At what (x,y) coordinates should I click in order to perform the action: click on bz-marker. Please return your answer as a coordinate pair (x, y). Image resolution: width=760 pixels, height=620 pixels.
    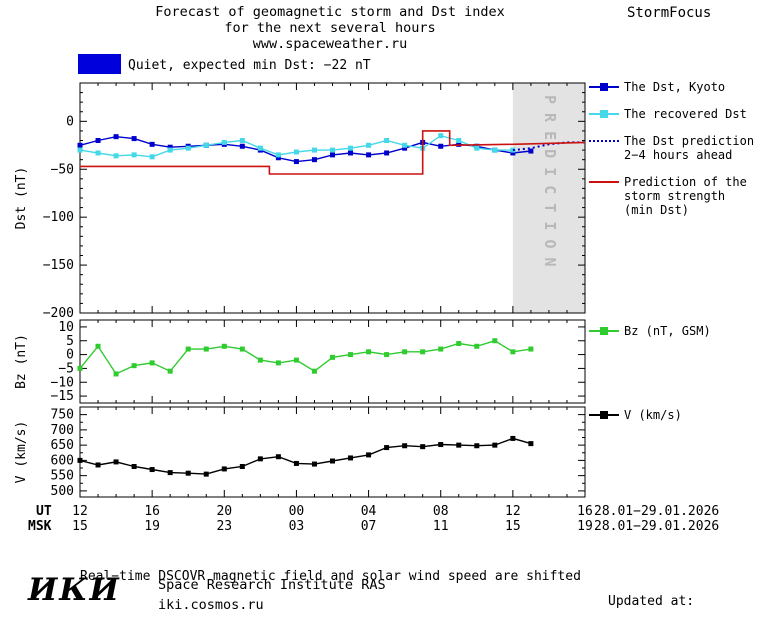
    Looking at the image, I should click on (604, 331).